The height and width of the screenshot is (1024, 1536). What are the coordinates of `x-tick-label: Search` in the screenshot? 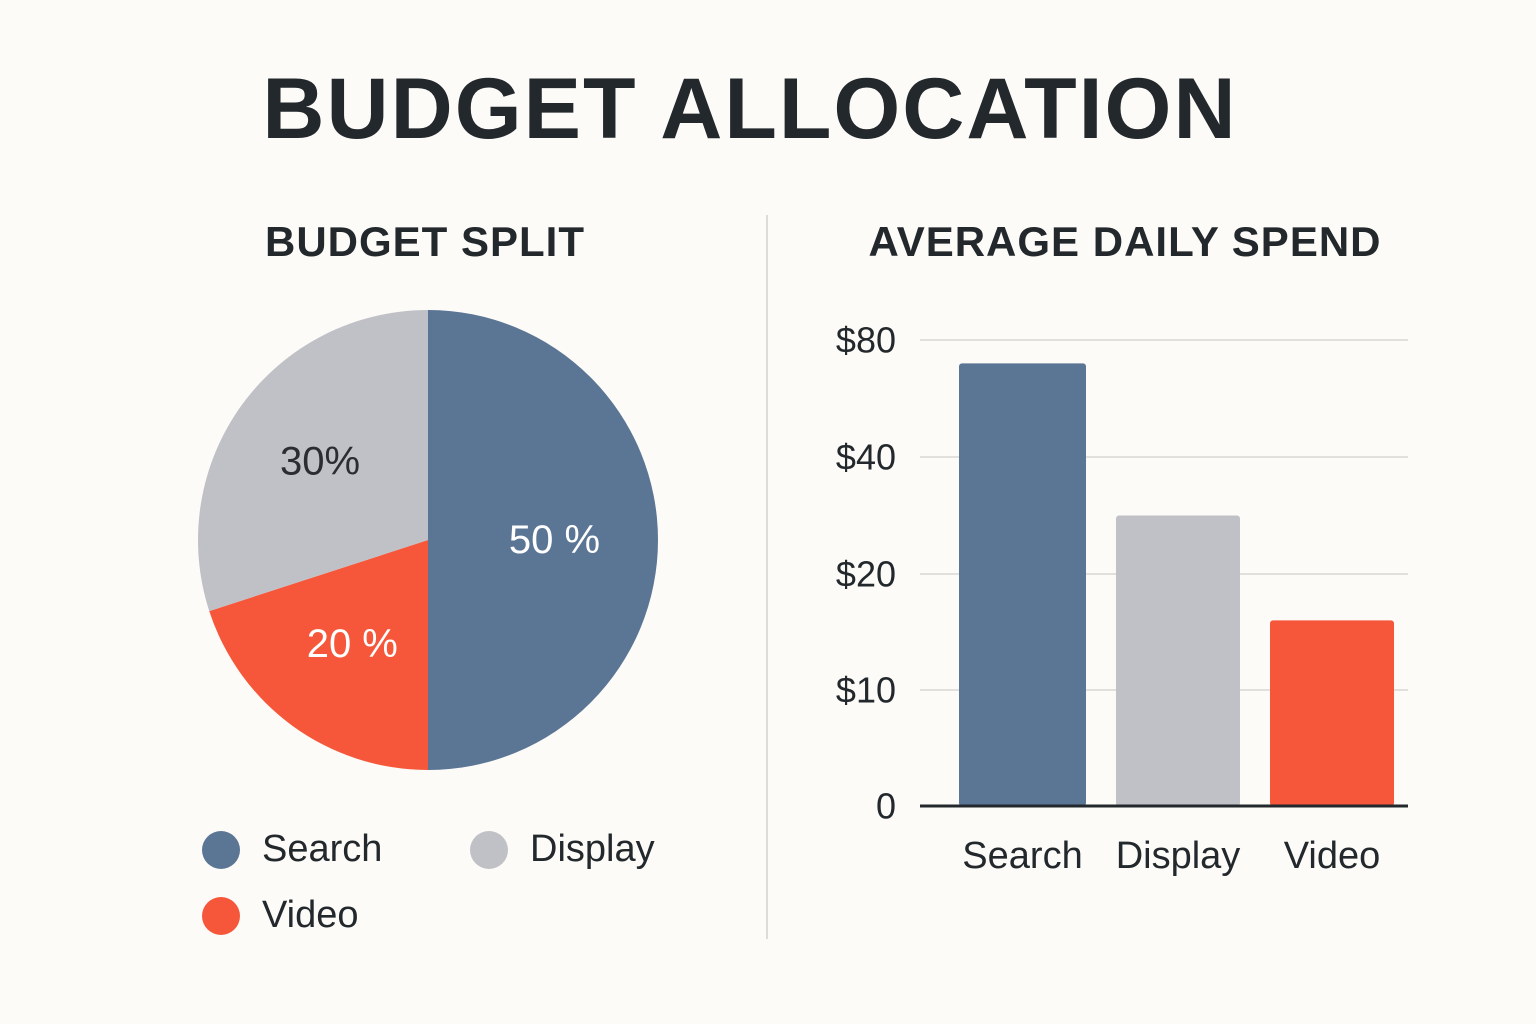 It's located at (1022, 856).